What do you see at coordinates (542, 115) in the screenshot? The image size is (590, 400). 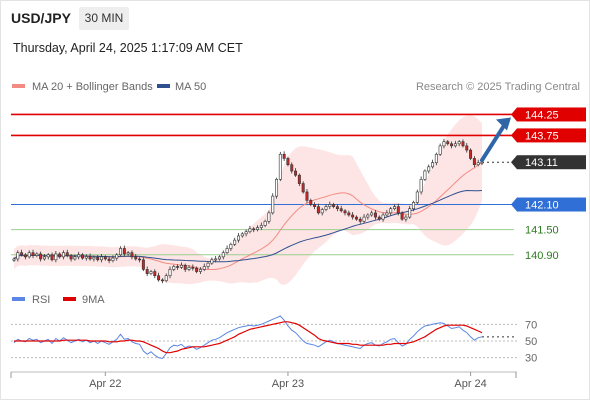 I see `level-label-144.25: 144.25` at bounding box center [542, 115].